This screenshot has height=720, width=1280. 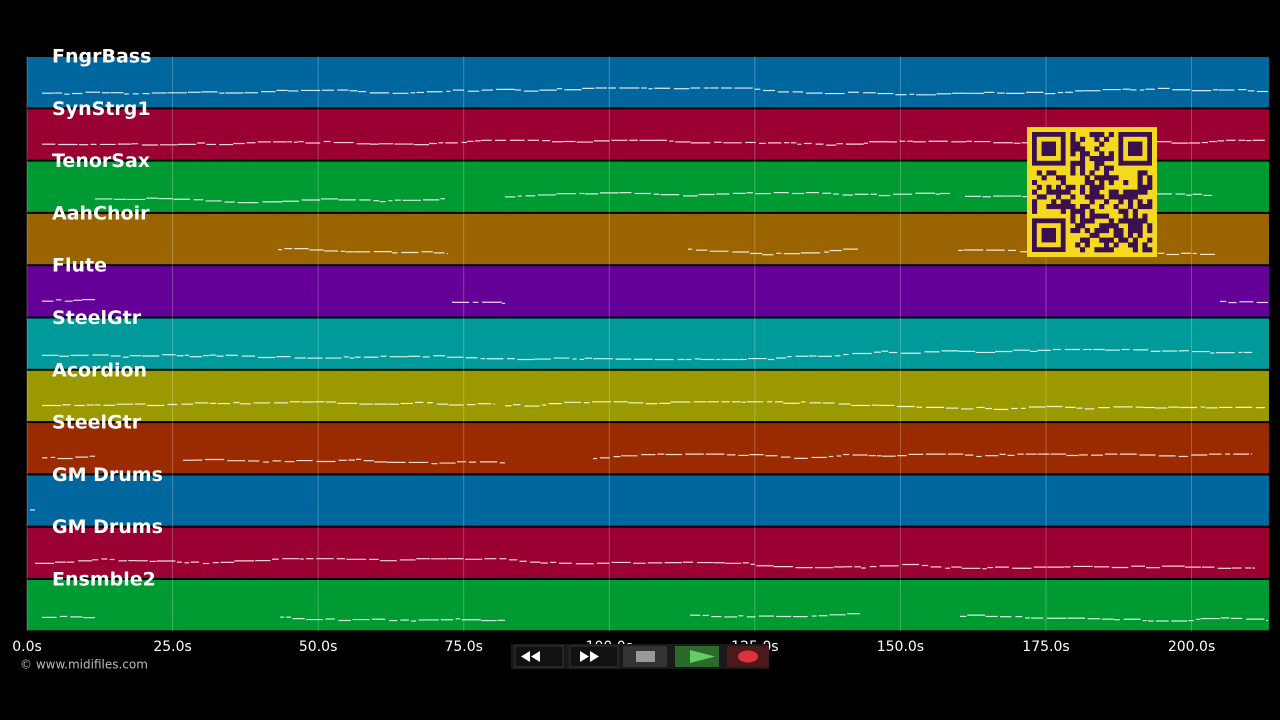 What do you see at coordinates (594, 656) in the screenshot?
I see `fast-forward-button` at bounding box center [594, 656].